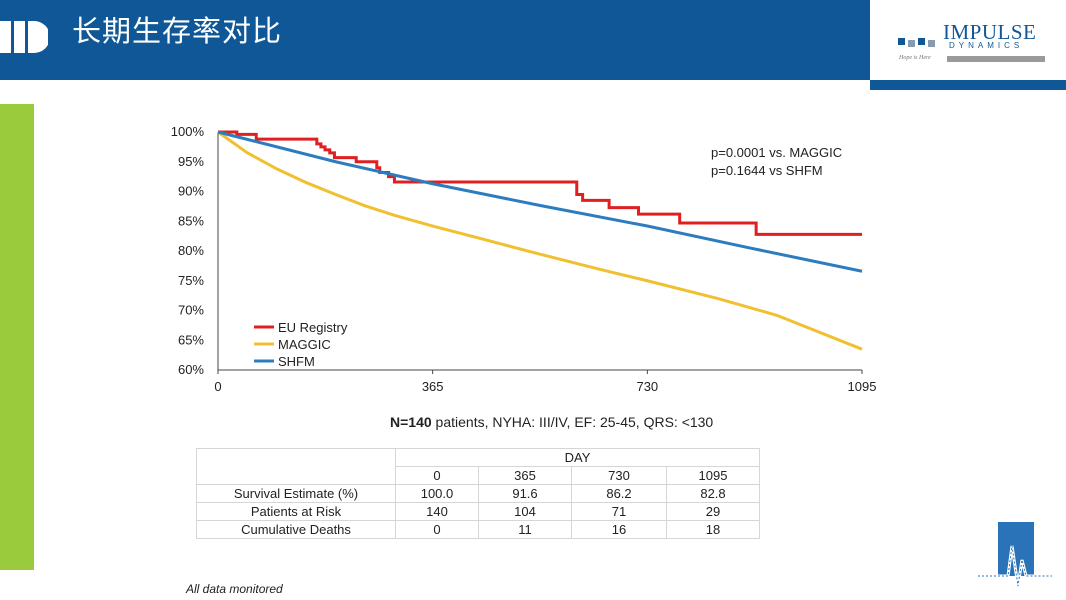  What do you see at coordinates (767, 170) in the screenshot?
I see `p-value-annotation: p=0.1644 vs SHFM` at bounding box center [767, 170].